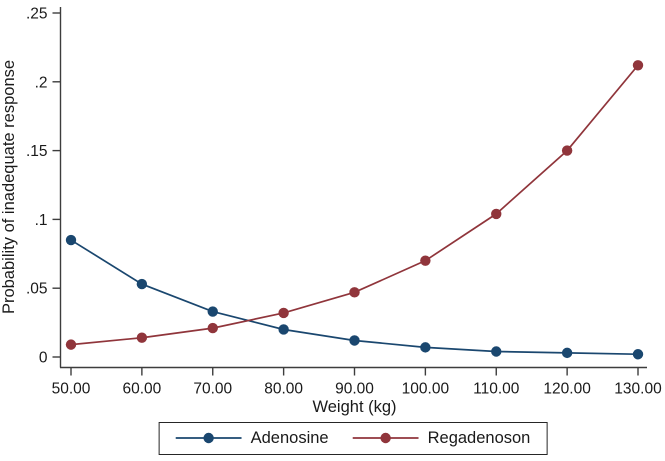  What do you see at coordinates (496, 389) in the screenshot?
I see `x-tick-label: 110.00` at bounding box center [496, 389].